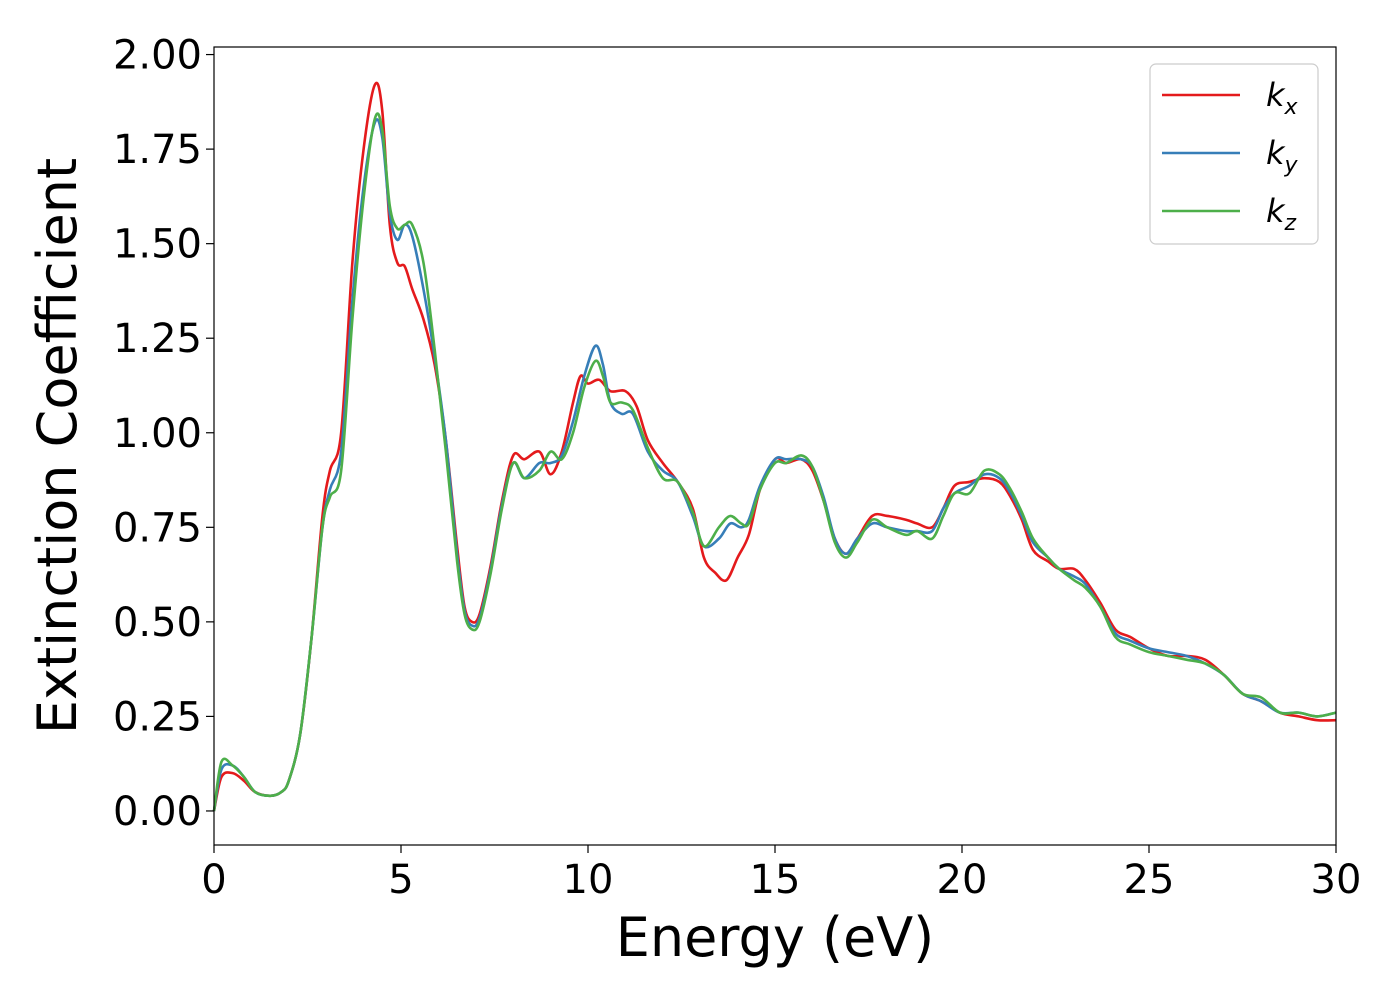  Describe the element at coordinates (157, 150) in the screenshot. I see `y-tick-label: 1.75` at that location.